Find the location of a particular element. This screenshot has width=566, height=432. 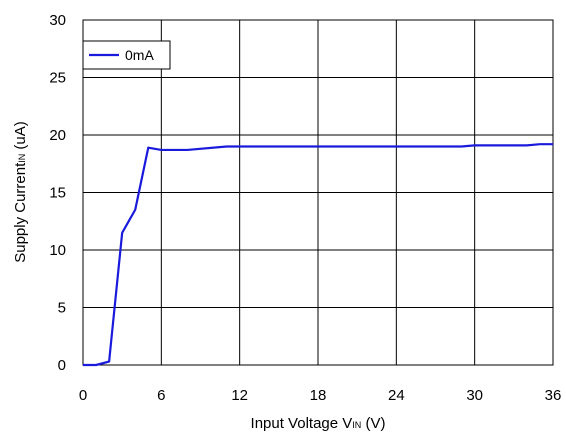

y-axis-label-unit: (uA) is located at coordinates (20, 137).